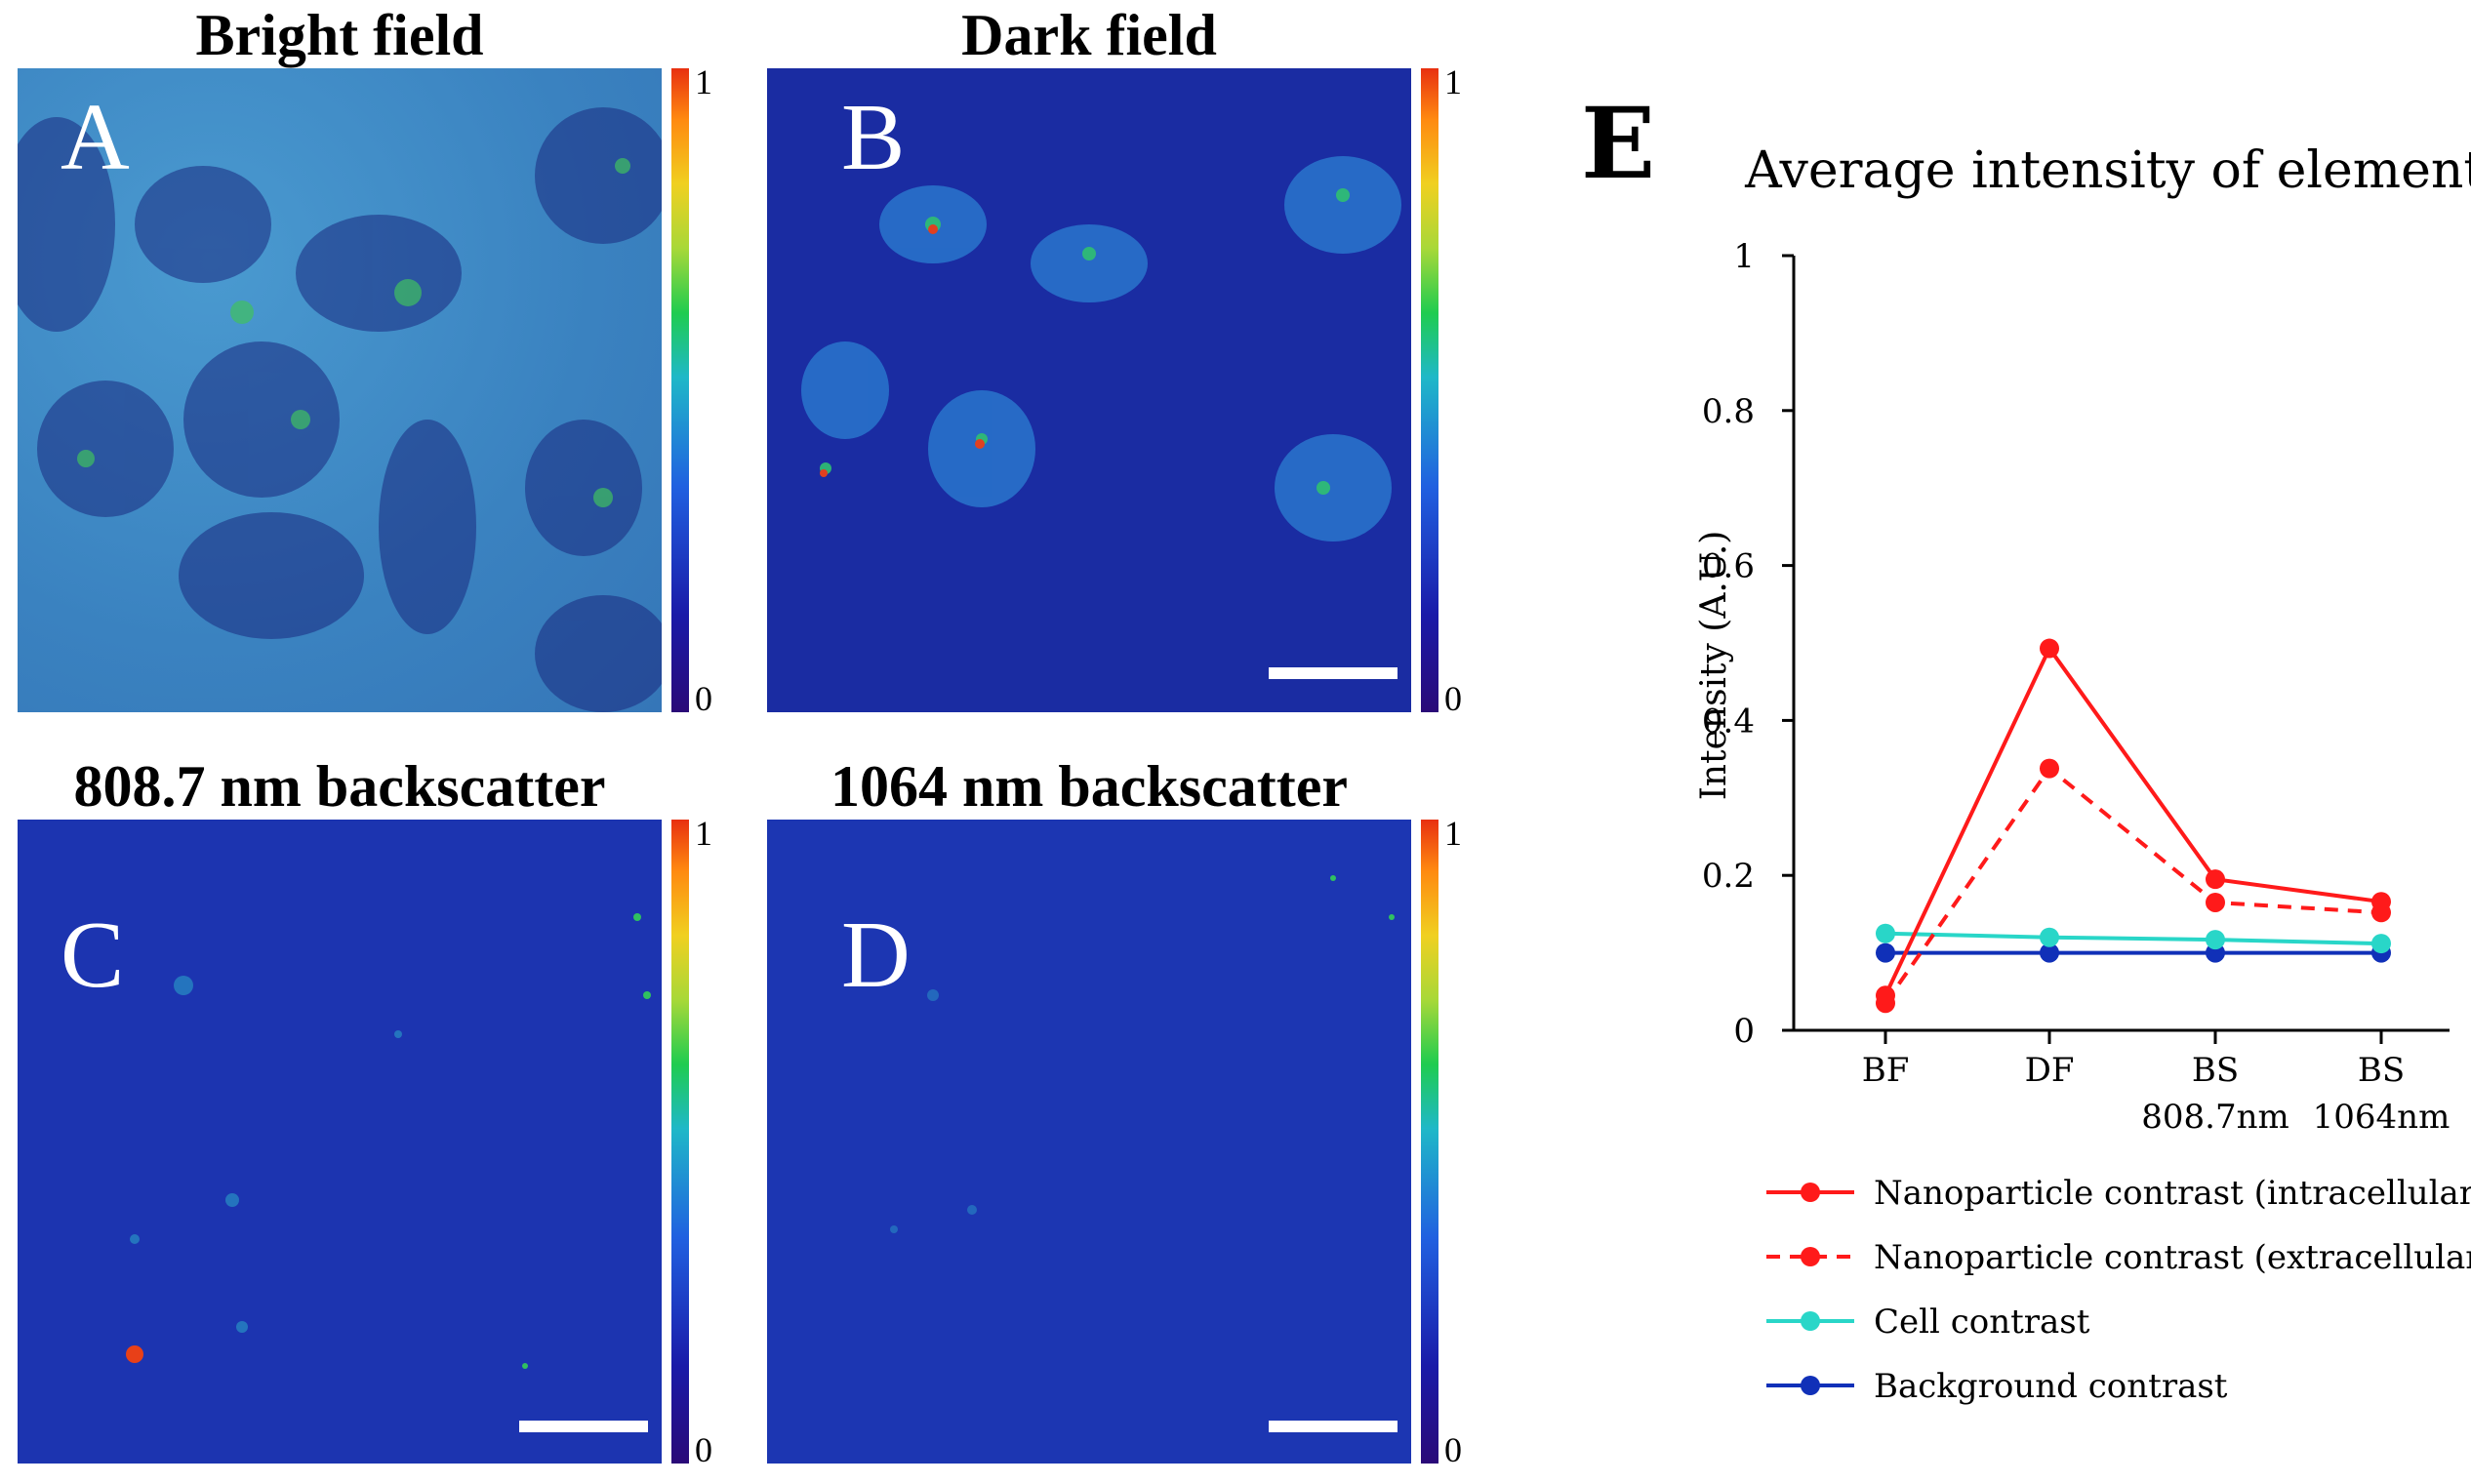  Describe the element at coordinates (1453, 698) in the screenshot. I see `panel-b-colorbar-min: 0` at that location.